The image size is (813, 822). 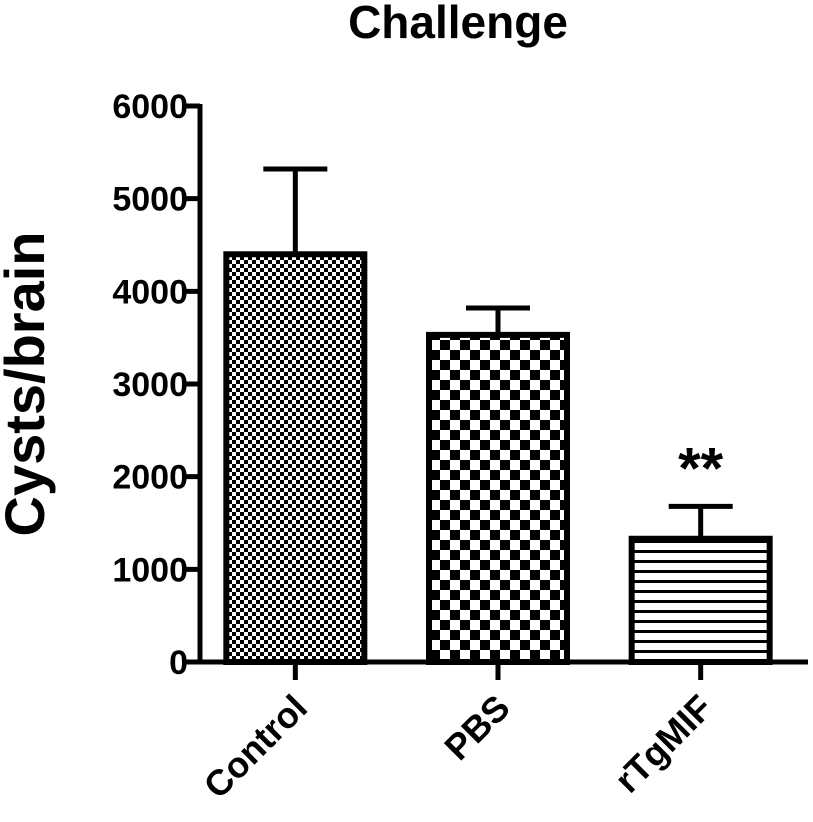 What do you see at coordinates (458, 24) in the screenshot?
I see `chart-title: Challenge` at bounding box center [458, 24].